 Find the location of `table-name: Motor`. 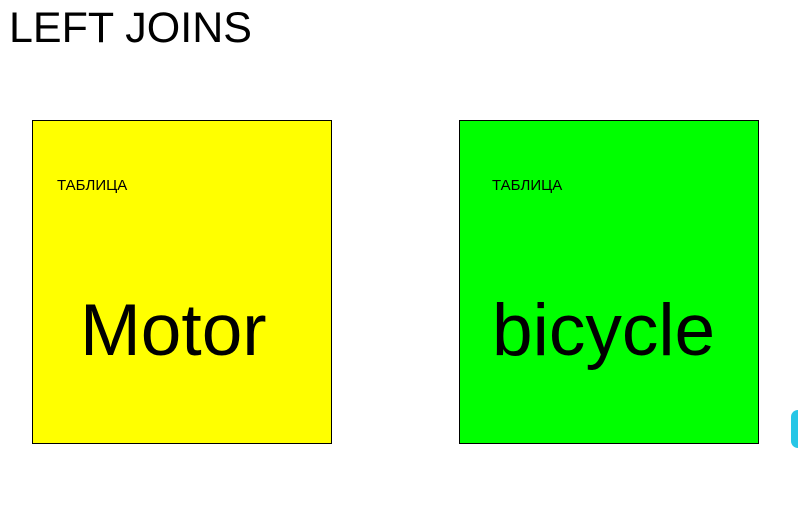

table-name: Motor is located at coordinates (173, 330).